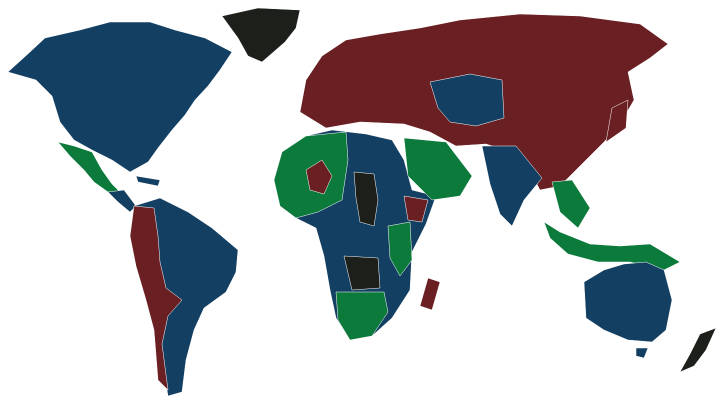  I want to click on caribbean, so click(148, 181).